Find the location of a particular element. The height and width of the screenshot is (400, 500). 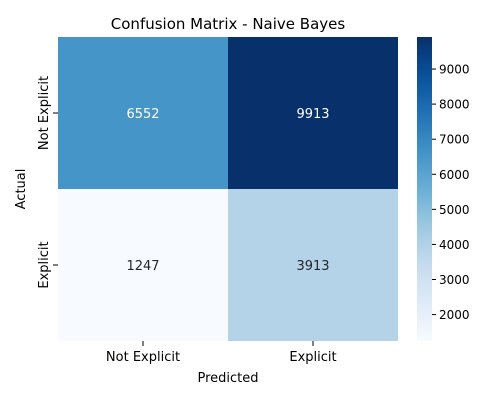

cell-value-label: 6552 is located at coordinates (142, 114).